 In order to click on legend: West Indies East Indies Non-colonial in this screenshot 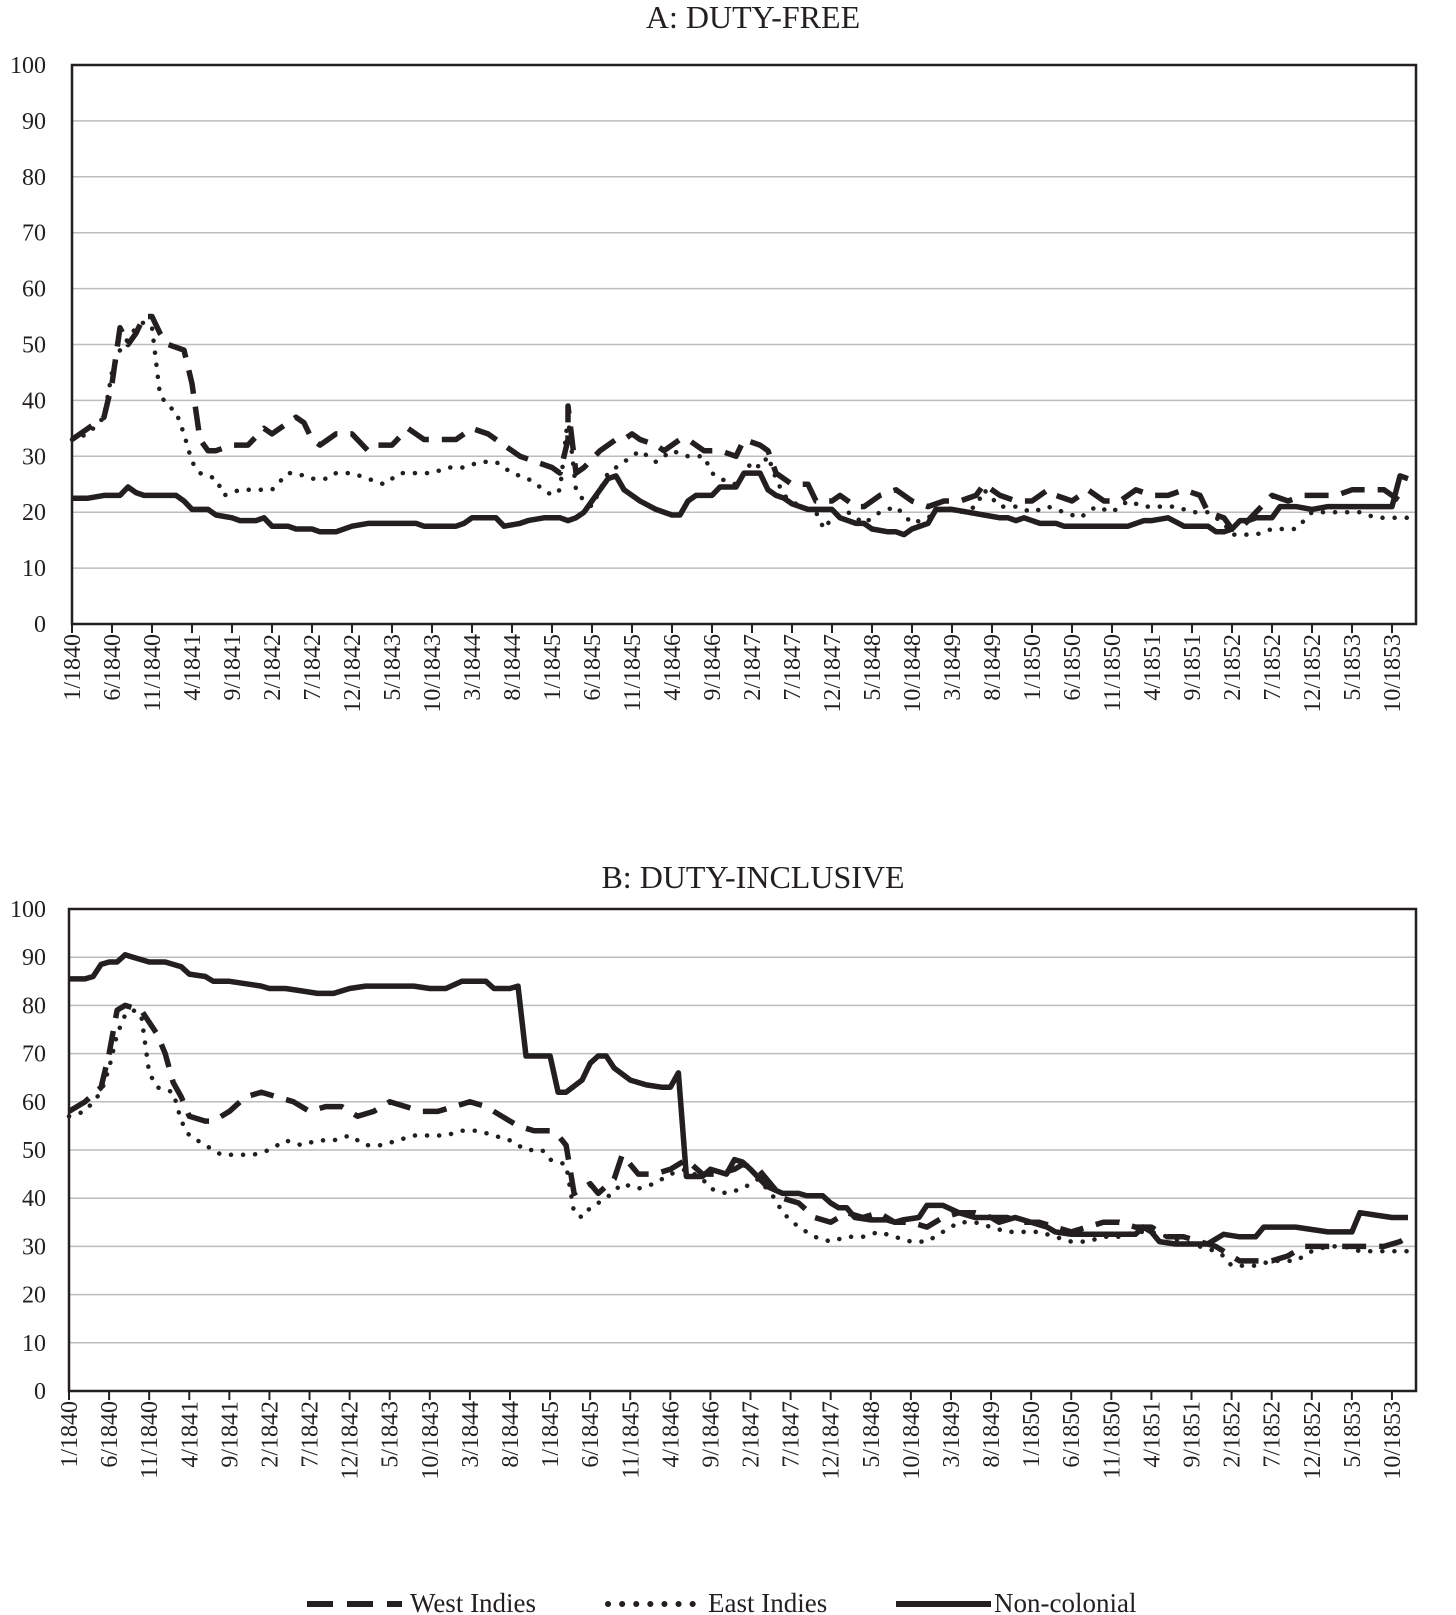, I will do `click(721, 1601)`.